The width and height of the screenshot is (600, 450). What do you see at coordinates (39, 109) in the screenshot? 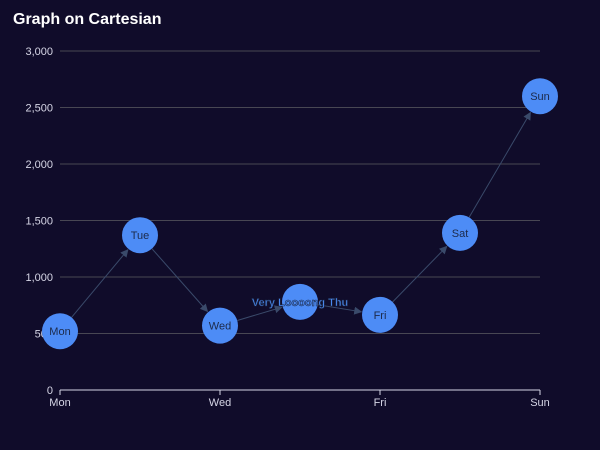
I see `y-tick-label: 2,500` at bounding box center [39, 109].